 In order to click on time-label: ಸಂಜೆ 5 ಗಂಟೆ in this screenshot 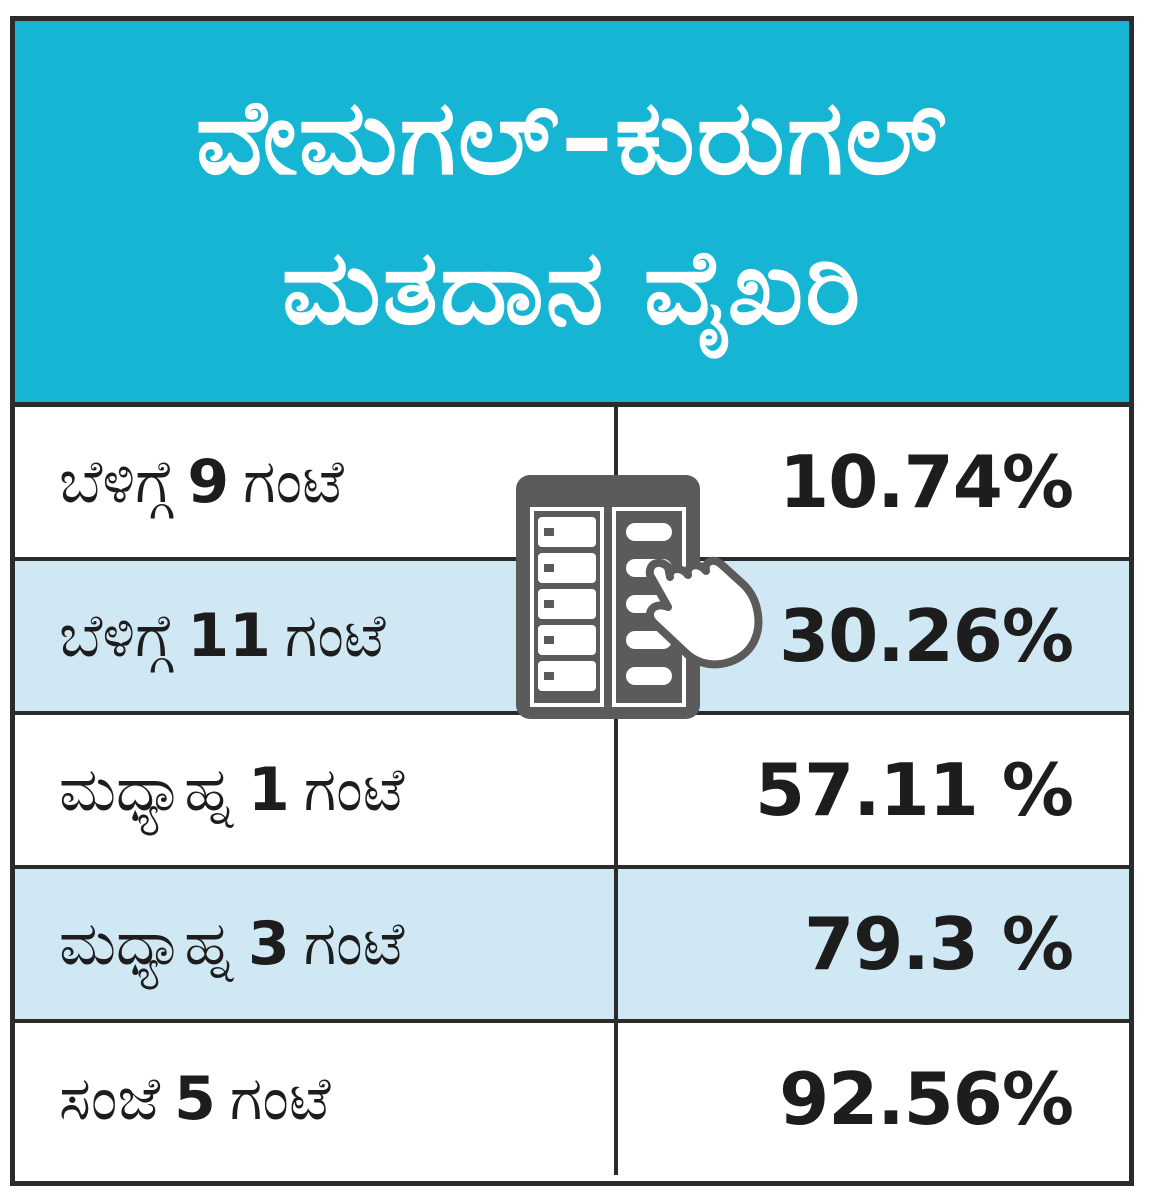, I will do `click(316, 1099)`.